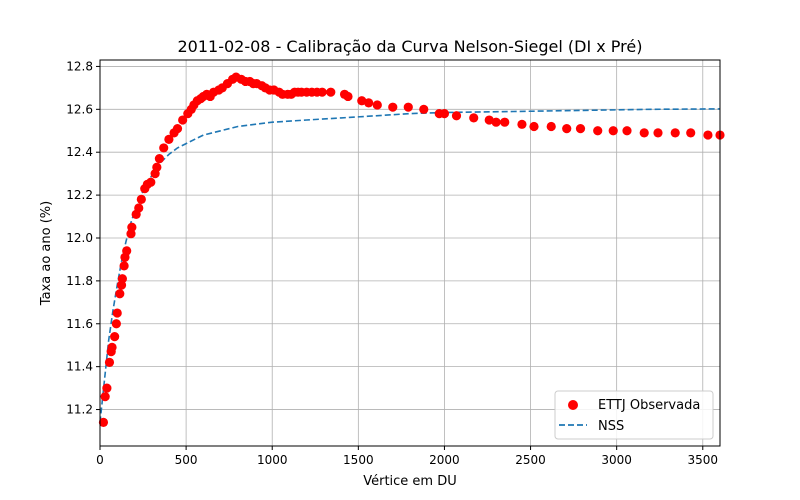 The height and width of the screenshot is (500, 800). I want to click on x-axis: 0 500 1000 1500 2000 2500 3000 3500, so click(407, 456).